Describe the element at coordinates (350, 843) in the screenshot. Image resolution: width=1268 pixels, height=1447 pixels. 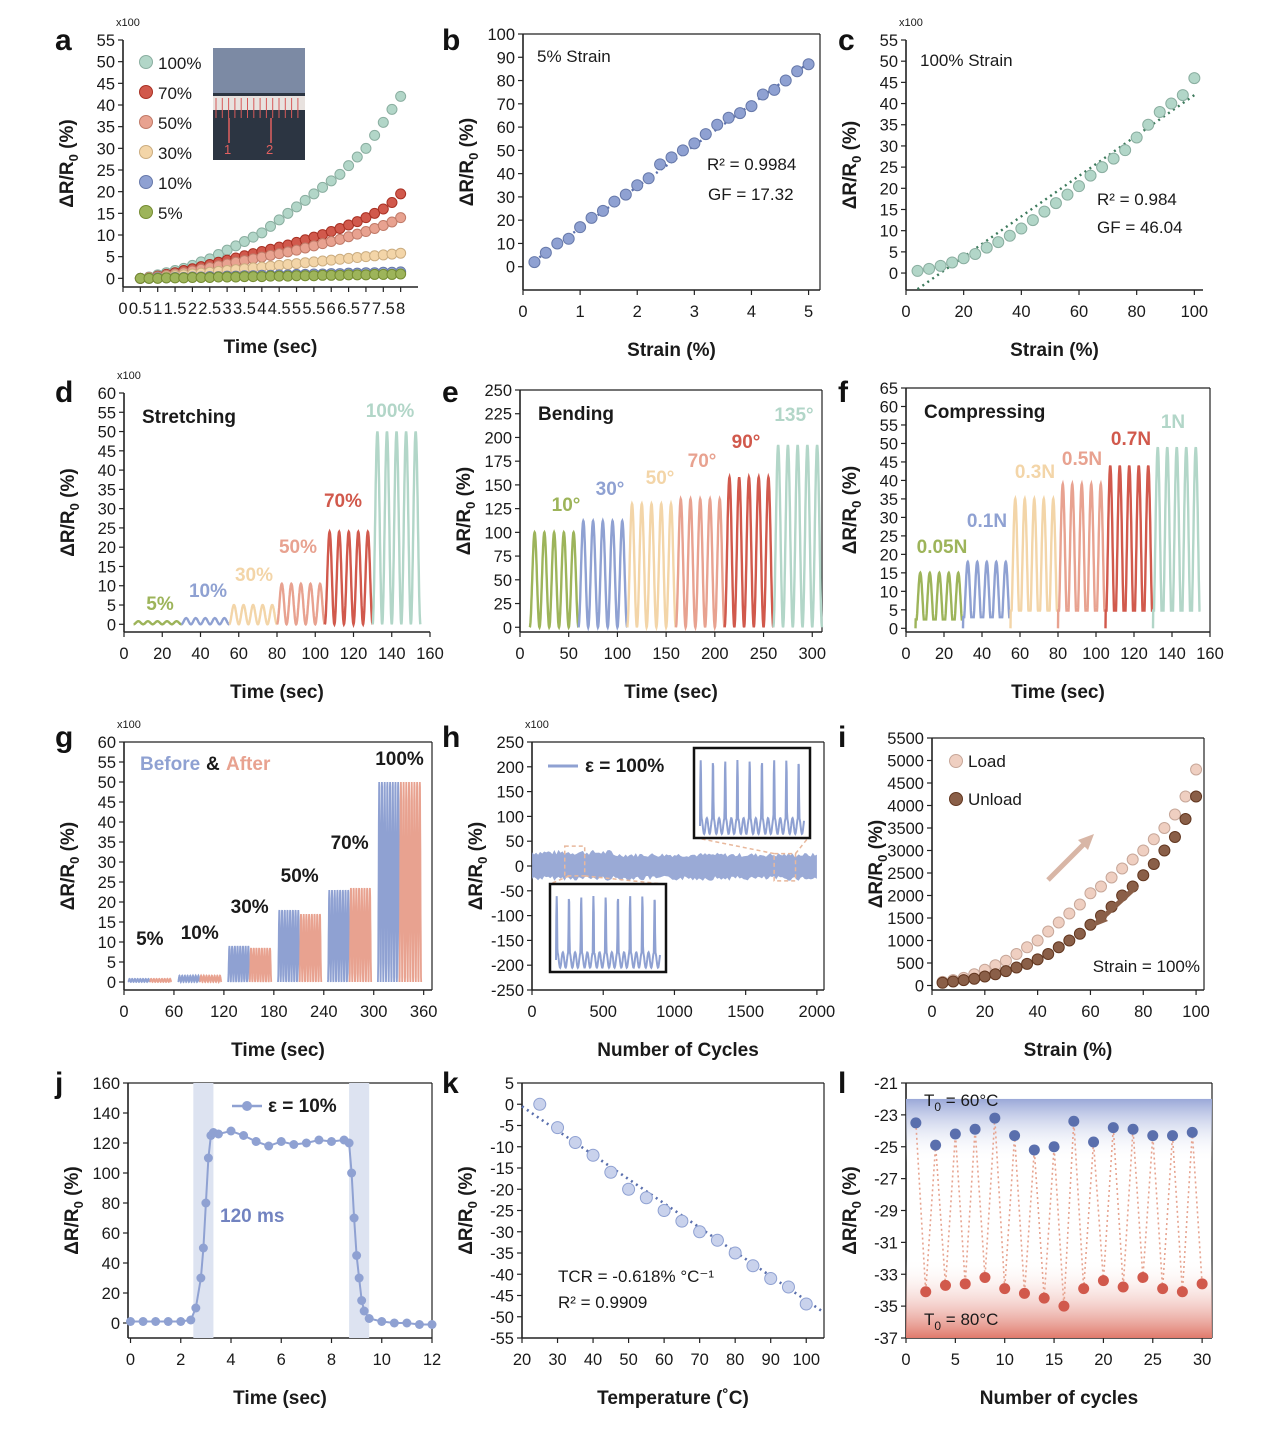
I see `group-label: 70%` at that location.